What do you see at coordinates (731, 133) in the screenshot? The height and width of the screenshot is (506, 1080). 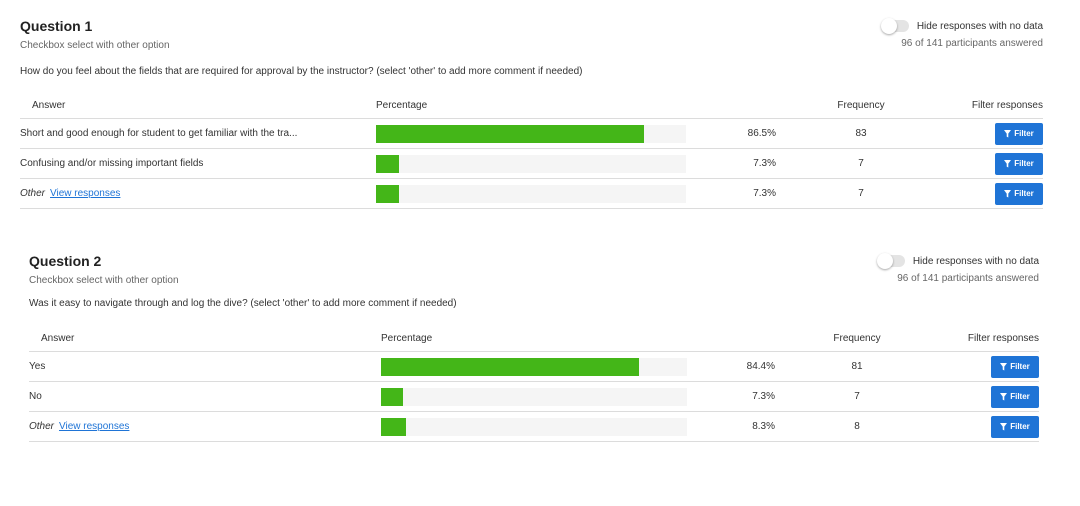 I see `percentage-value: 86.5%` at bounding box center [731, 133].